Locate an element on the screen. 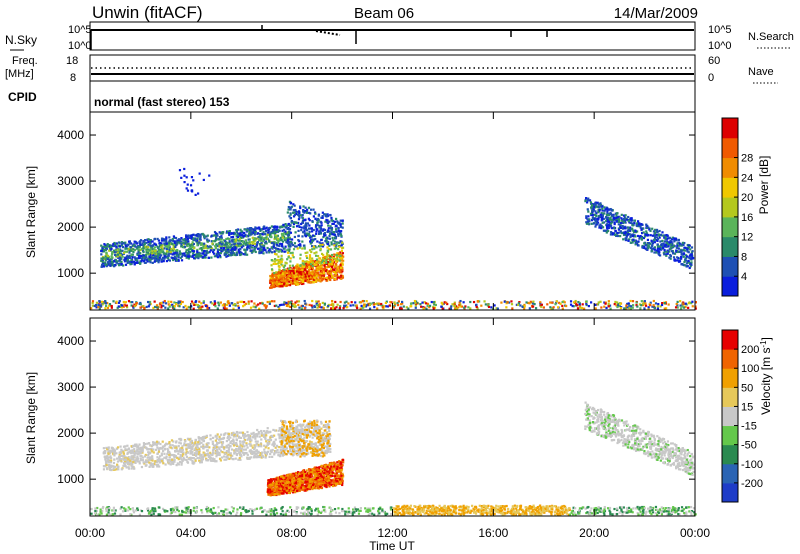 Image resolution: width=800 pixels, height=554 pixels. colorbar-segment is located at coordinates (730, 227).